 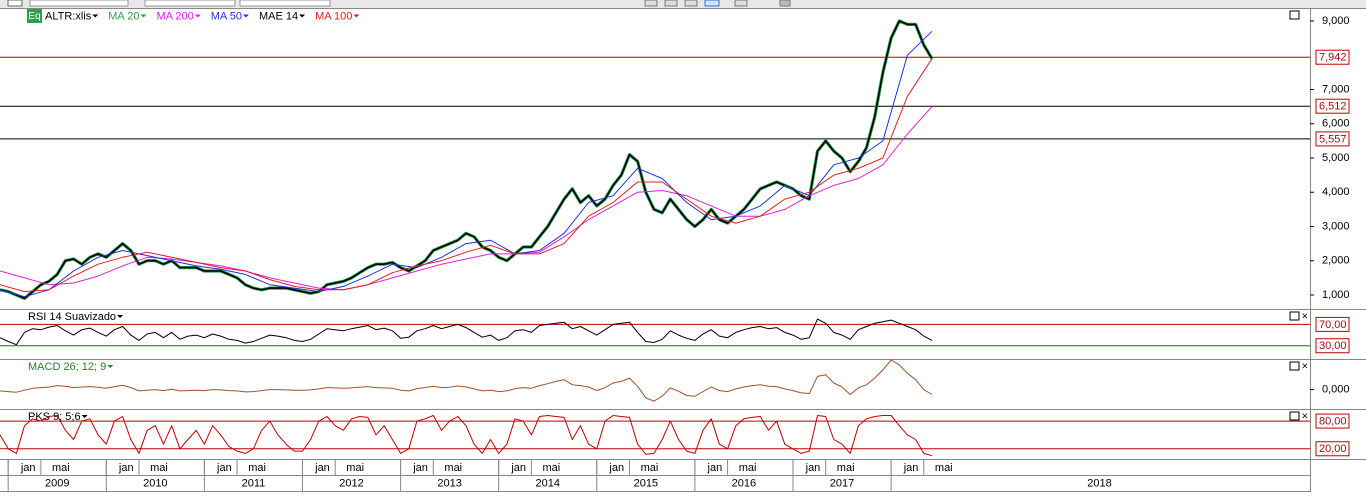 I want to click on y-tick-label: 0,000, so click(x=1336, y=389).